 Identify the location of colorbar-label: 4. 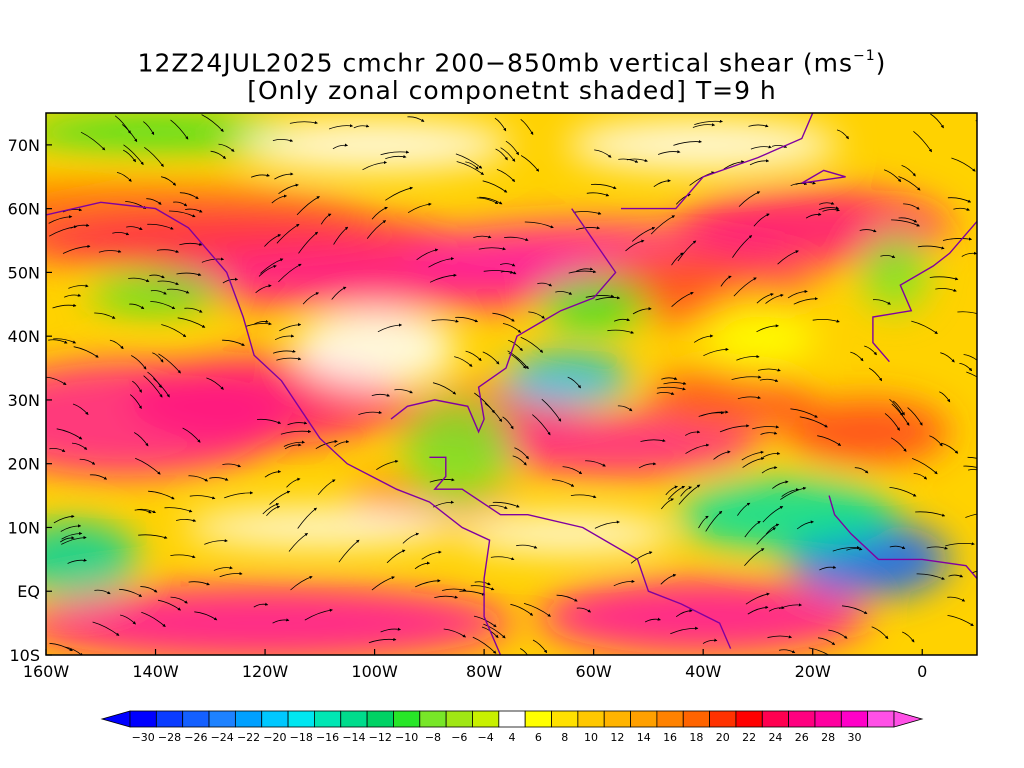
(512, 737).